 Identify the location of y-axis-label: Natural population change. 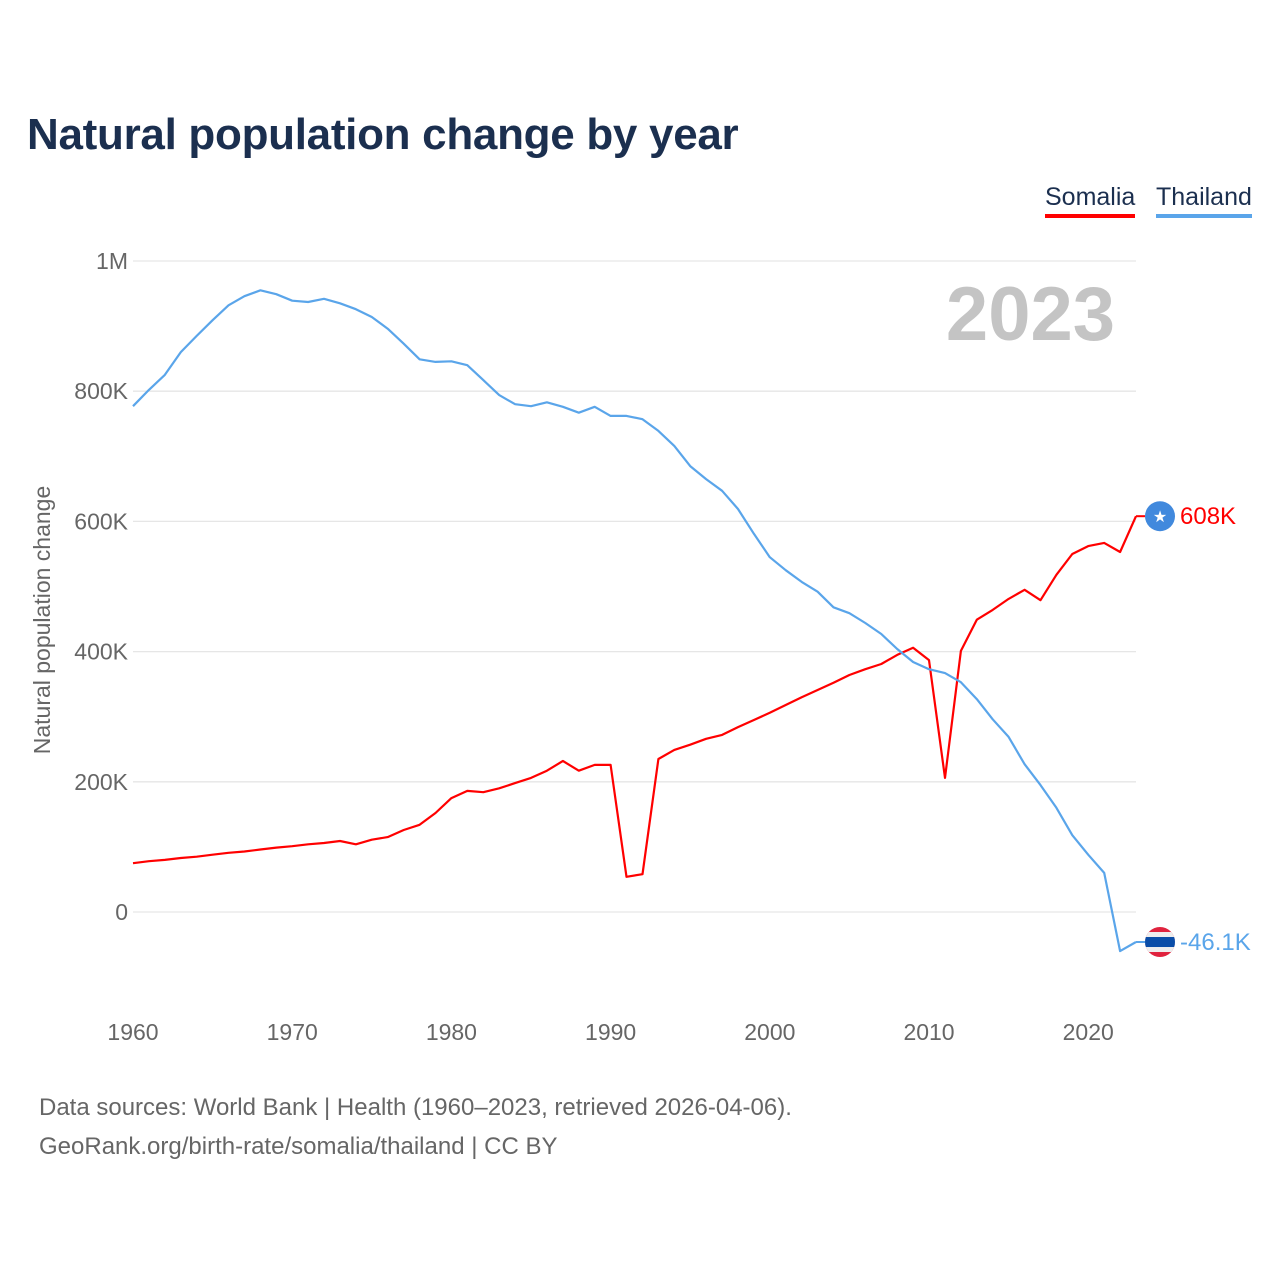
(42, 620).